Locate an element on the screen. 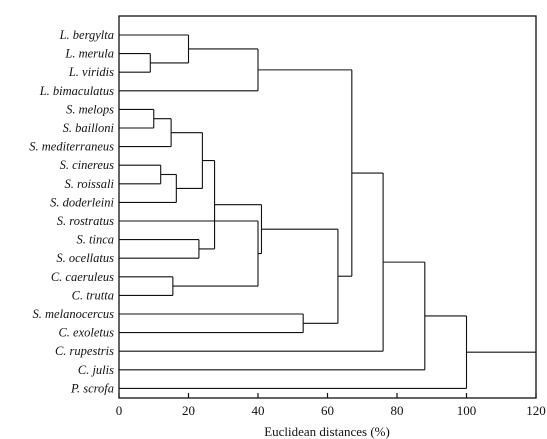 Image resolution: width=547 pixels, height=439 pixels. x-tick-label: 80 is located at coordinates (397, 410).